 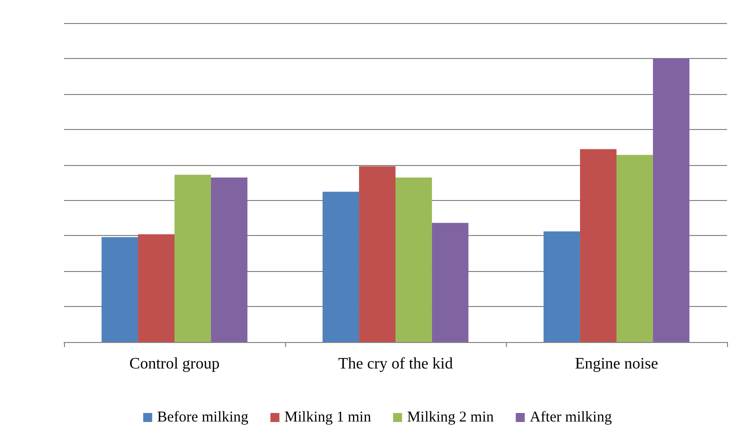 I want to click on legend-label: Milking 2 min, so click(x=450, y=418).